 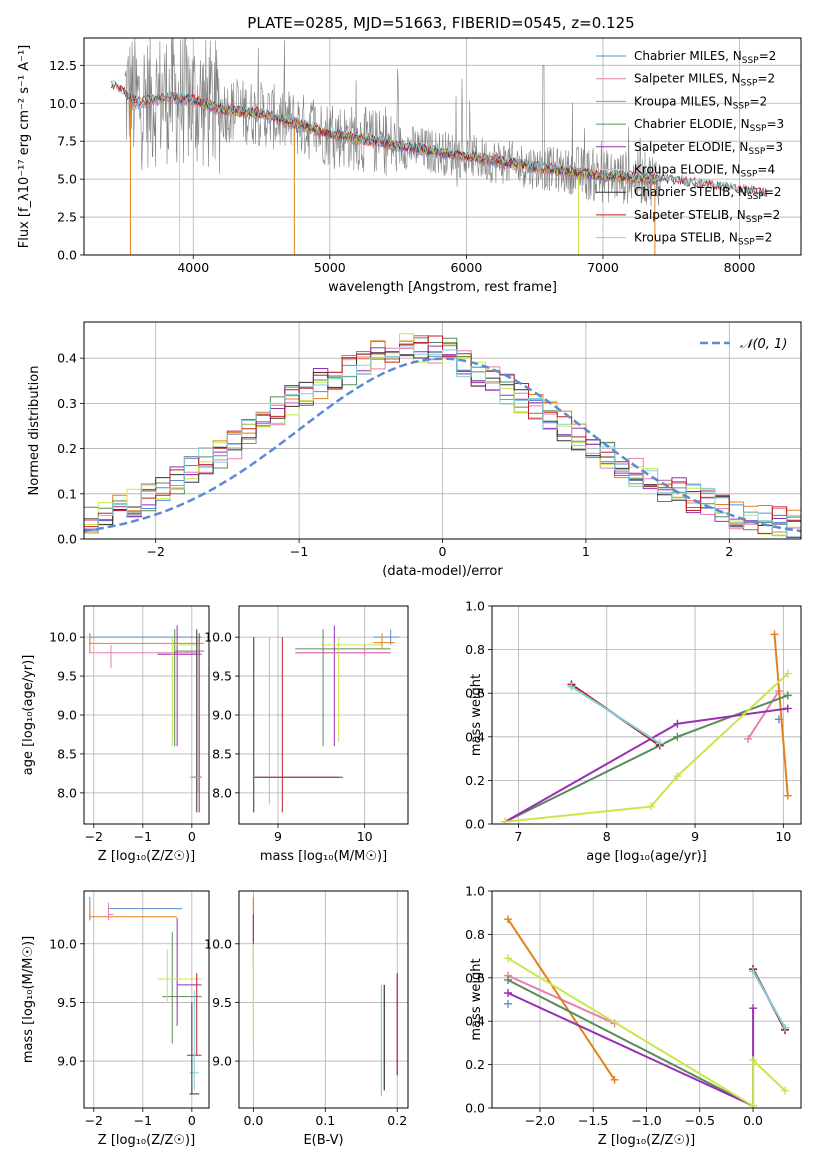 I want to click on zw-plot-area, so click(x=646, y=1011).